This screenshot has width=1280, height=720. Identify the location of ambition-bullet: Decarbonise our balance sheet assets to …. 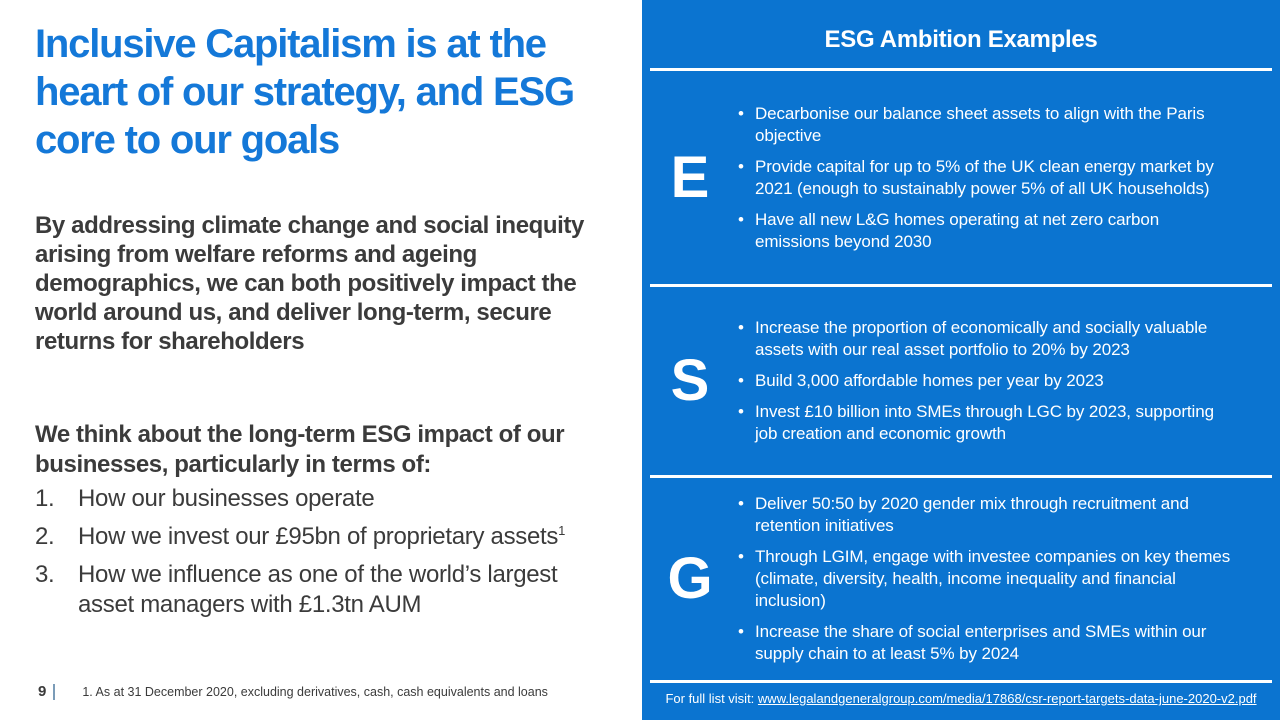
(988, 125).